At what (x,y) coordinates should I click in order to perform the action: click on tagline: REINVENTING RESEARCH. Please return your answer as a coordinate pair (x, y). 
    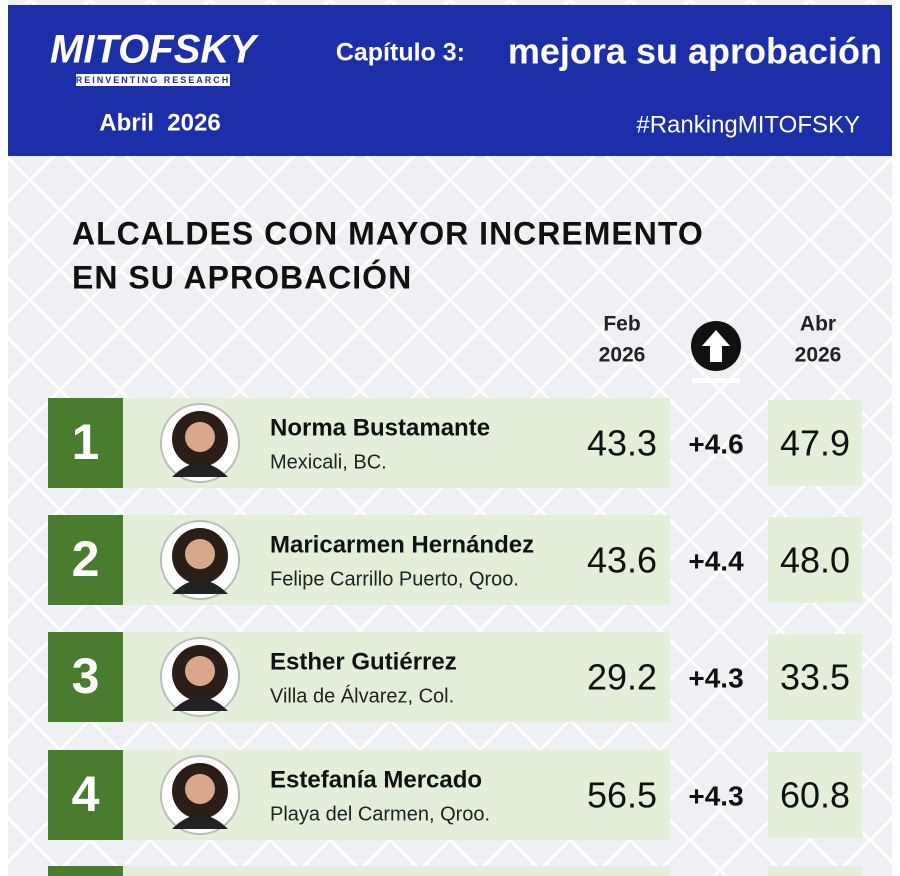
    Looking at the image, I should click on (153, 80).